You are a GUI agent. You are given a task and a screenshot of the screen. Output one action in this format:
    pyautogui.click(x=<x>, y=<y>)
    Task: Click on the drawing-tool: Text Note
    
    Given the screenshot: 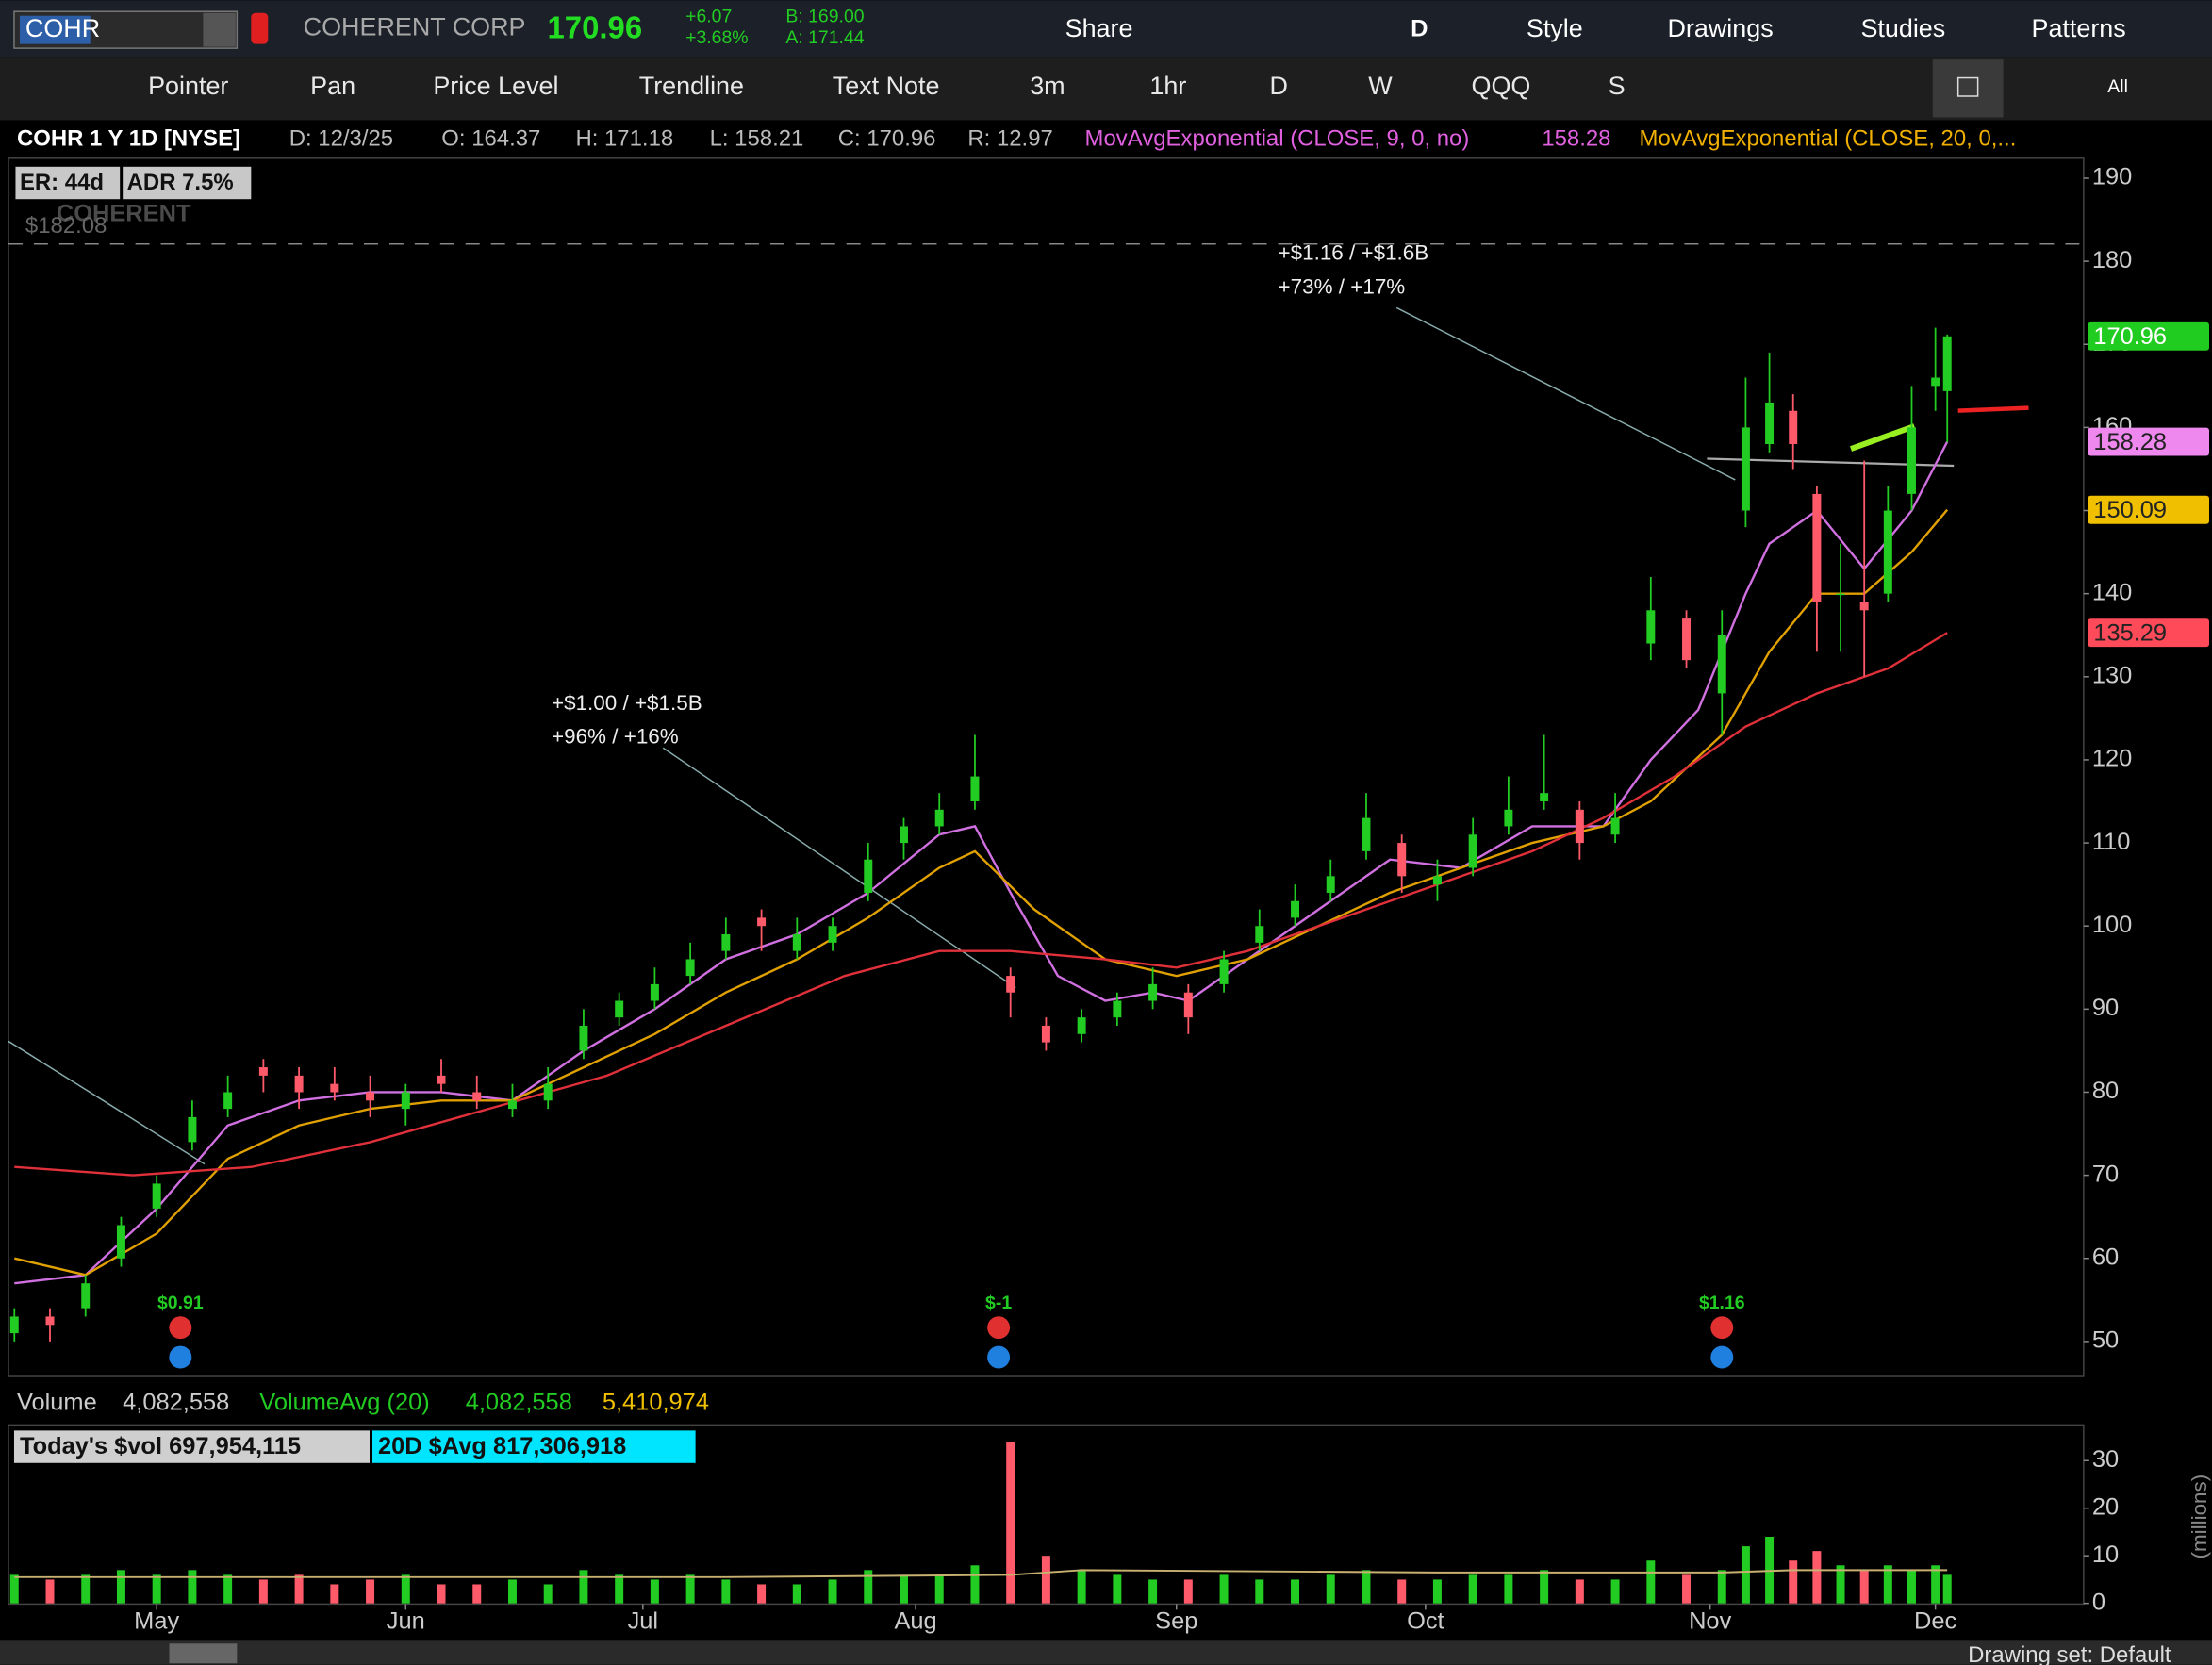 What is the action you would take?
    pyautogui.click(x=886, y=86)
    